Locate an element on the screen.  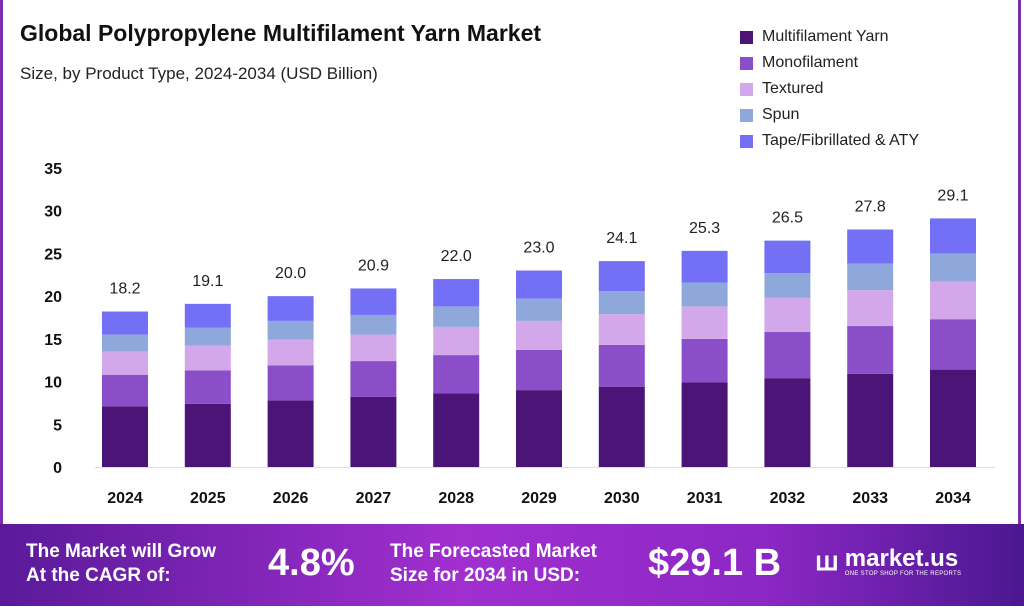
total-data-label: 20.9 is located at coordinates (373, 265).